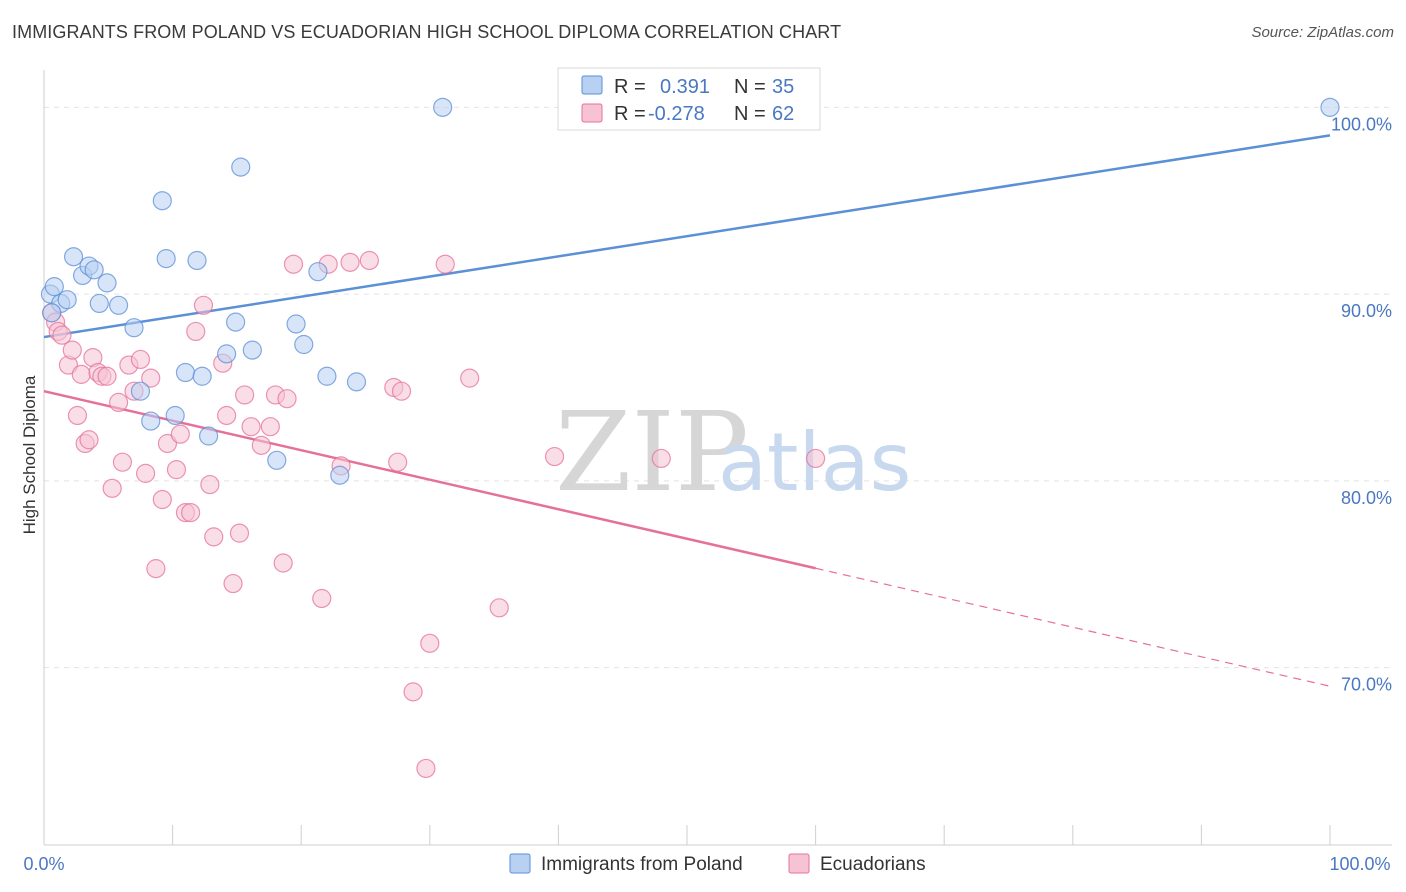 The width and height of the screenshot is (1406, 892). I want to click on bottom-legend-label-poland: Immigrants from Poland, so click(642, 864).